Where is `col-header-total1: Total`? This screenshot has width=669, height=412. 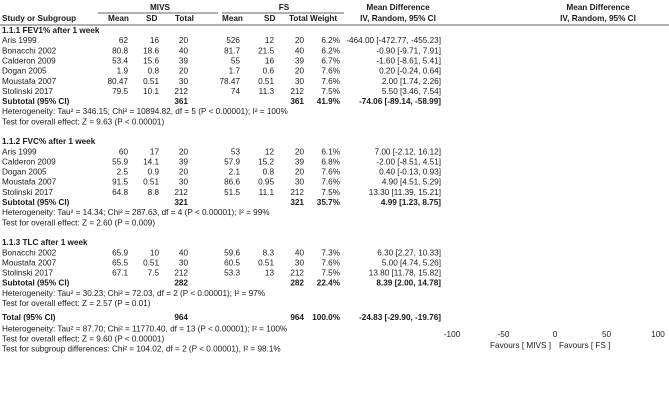
col-header-total1: Total is located at coordinates (184, 18).